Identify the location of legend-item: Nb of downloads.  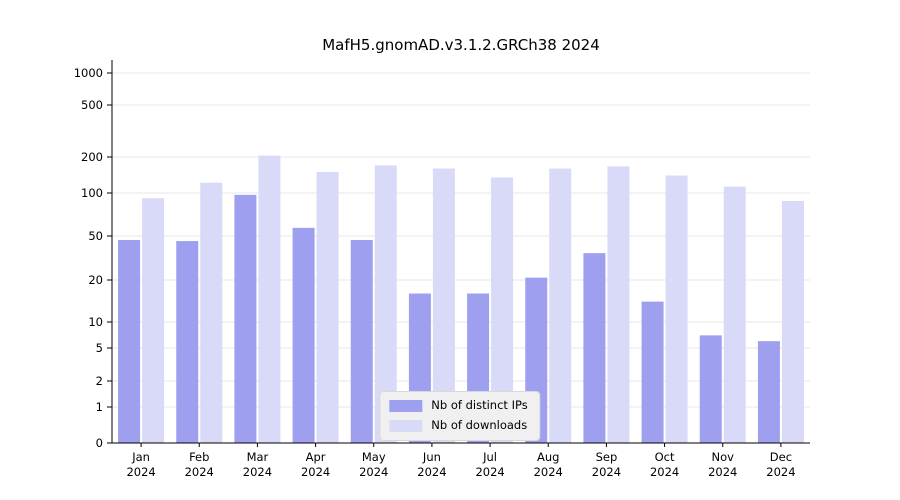
(458, 425).